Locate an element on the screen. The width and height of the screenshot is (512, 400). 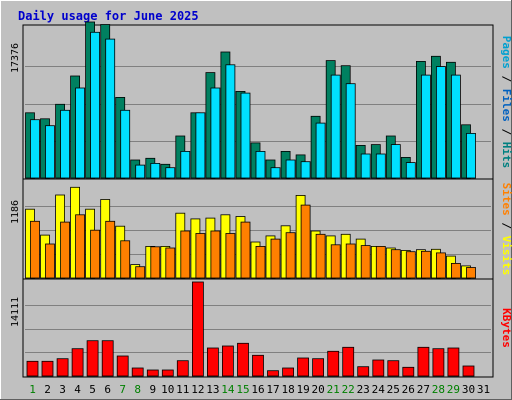
day-label: 7 is located at coordinates (122, 389).